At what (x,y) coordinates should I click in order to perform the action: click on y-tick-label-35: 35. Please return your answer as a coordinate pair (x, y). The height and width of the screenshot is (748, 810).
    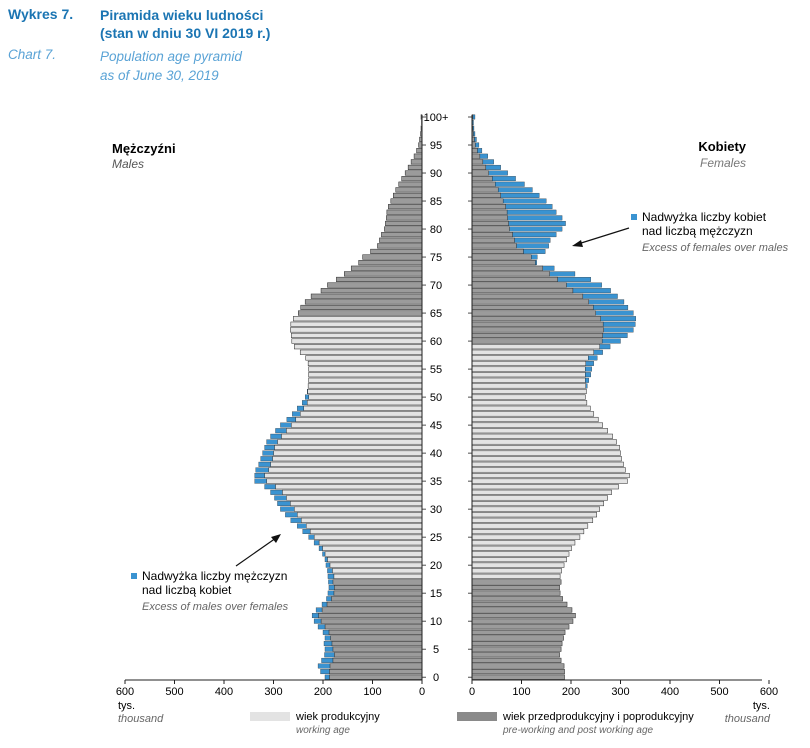
    Looking at the image, I should click on (436, 482).